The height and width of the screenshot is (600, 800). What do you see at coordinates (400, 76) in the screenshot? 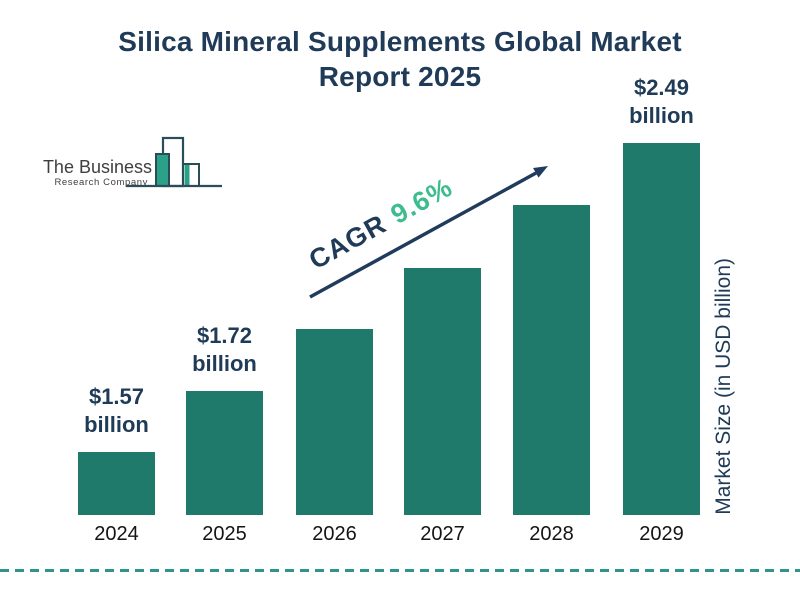
I see `page-title-line2: Report 2025` at bounding box center [400, 76].